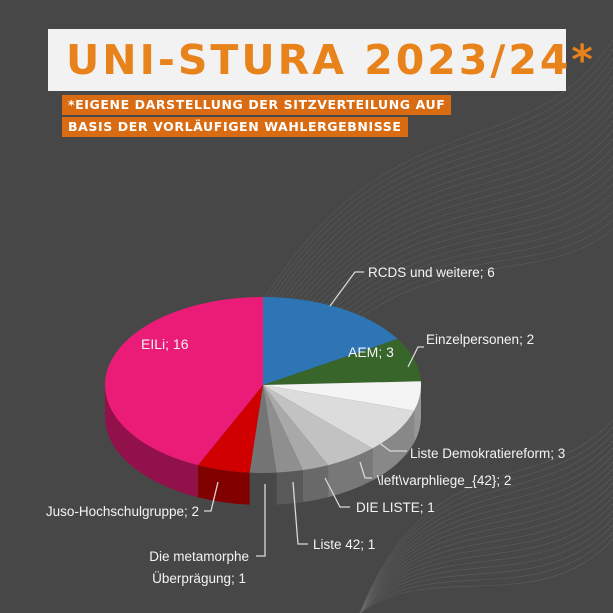 The height and width of the screenshot is (613, 613). I want to click on pie-side-eili, so click(151, 441).